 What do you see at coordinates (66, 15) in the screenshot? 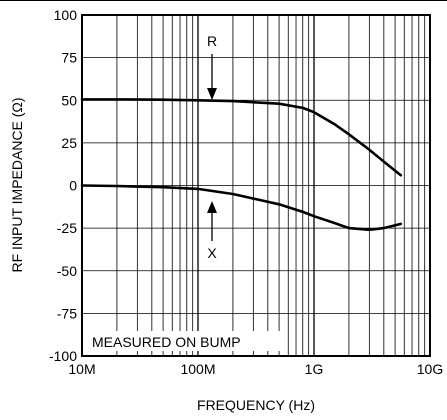
I see `y-tick-label: 100` at bounding box center [66, 15].